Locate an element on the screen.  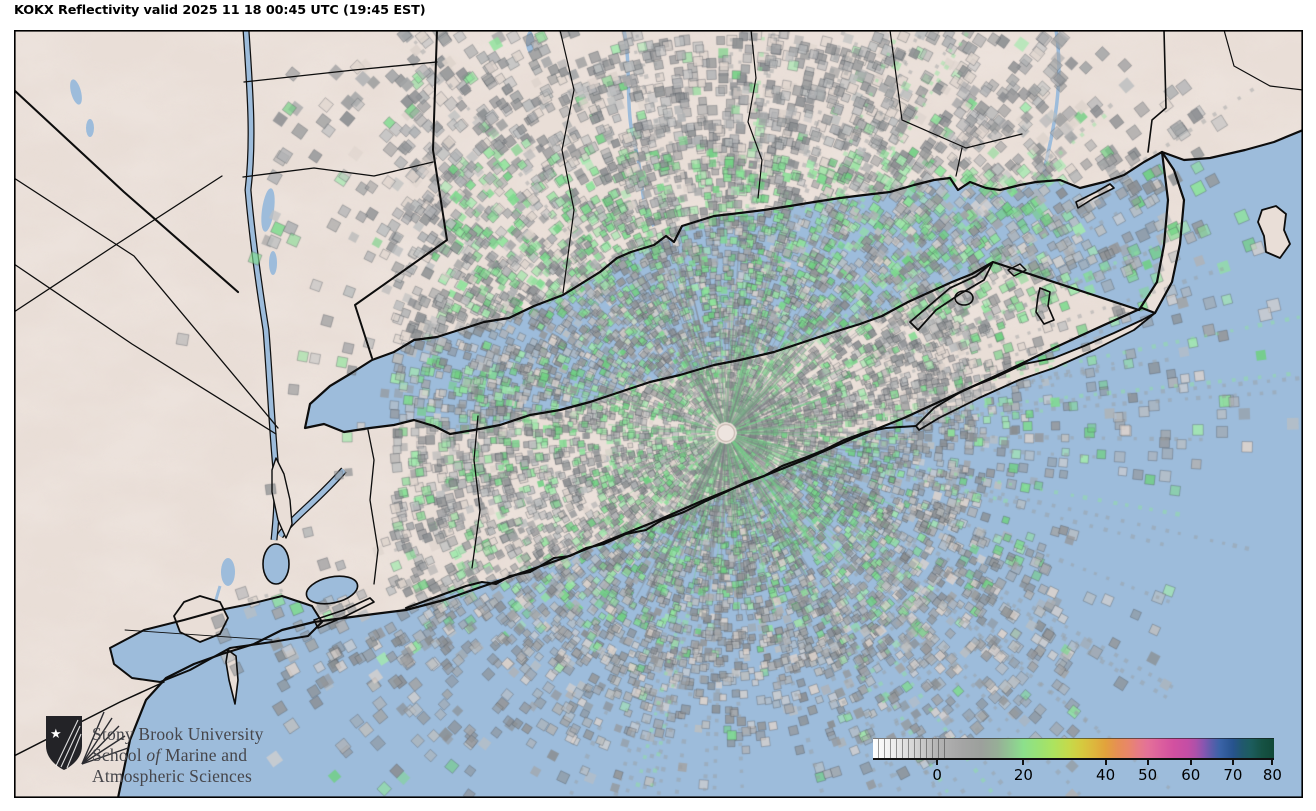
radar-site-marker is located at coordinates (726, 433).